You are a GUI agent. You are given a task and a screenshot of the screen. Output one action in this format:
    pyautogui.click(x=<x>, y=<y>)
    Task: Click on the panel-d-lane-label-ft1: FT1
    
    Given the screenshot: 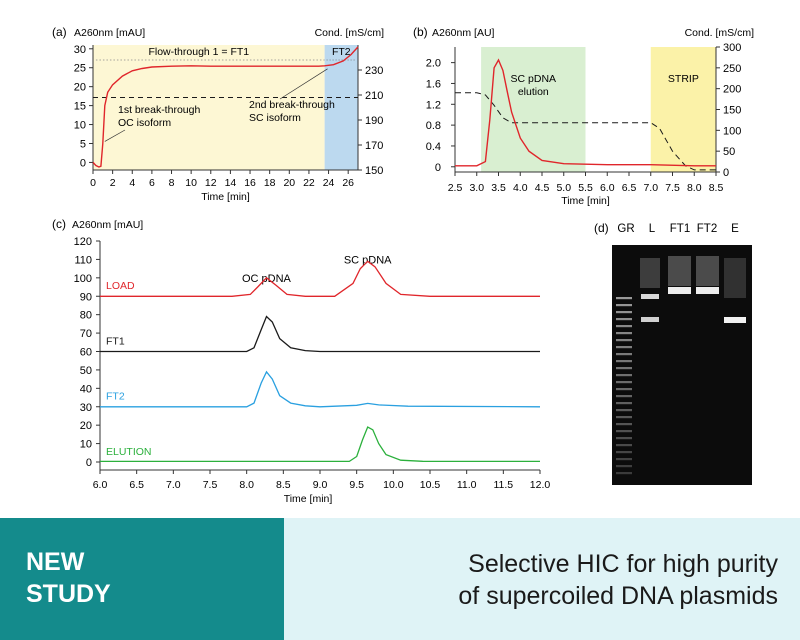 What is the action you would take?
    pyautogui.click(x=680, y=229)
    